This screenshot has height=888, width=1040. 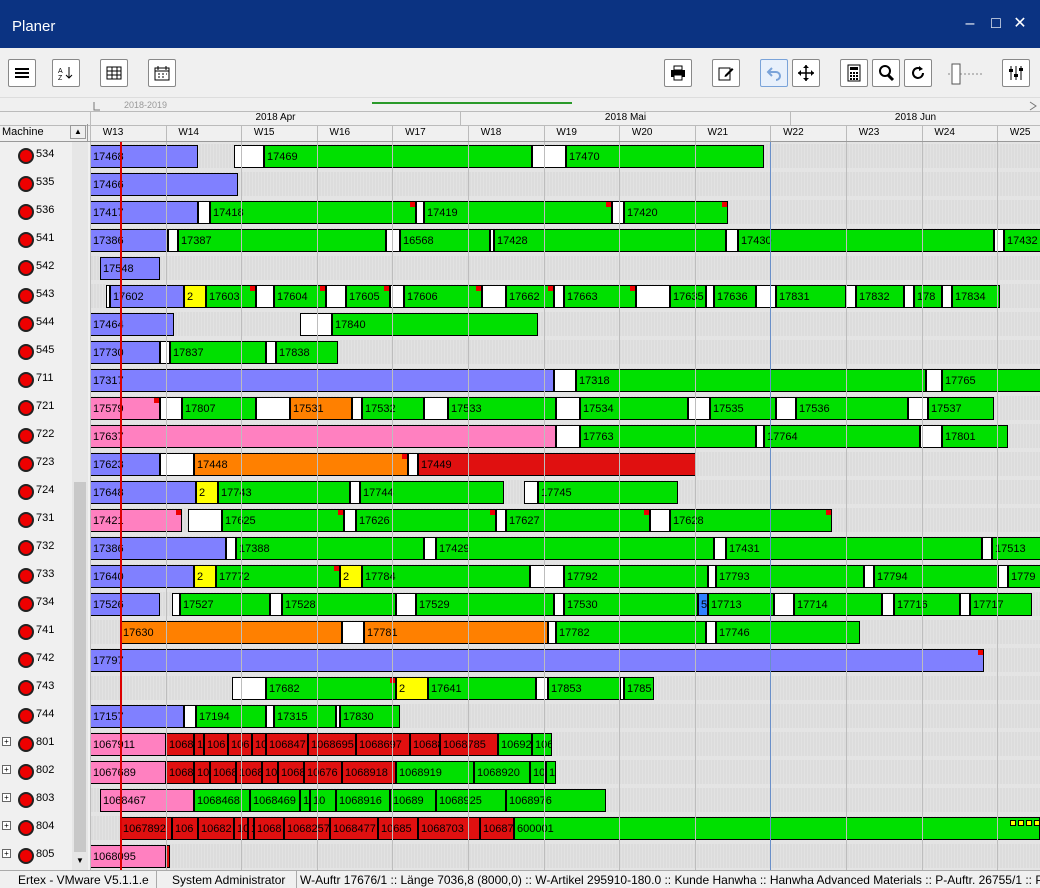 What do you see at coordinates (726, 73) in the screenshot?
I see `edit-button` at bounding box center [726, 73].